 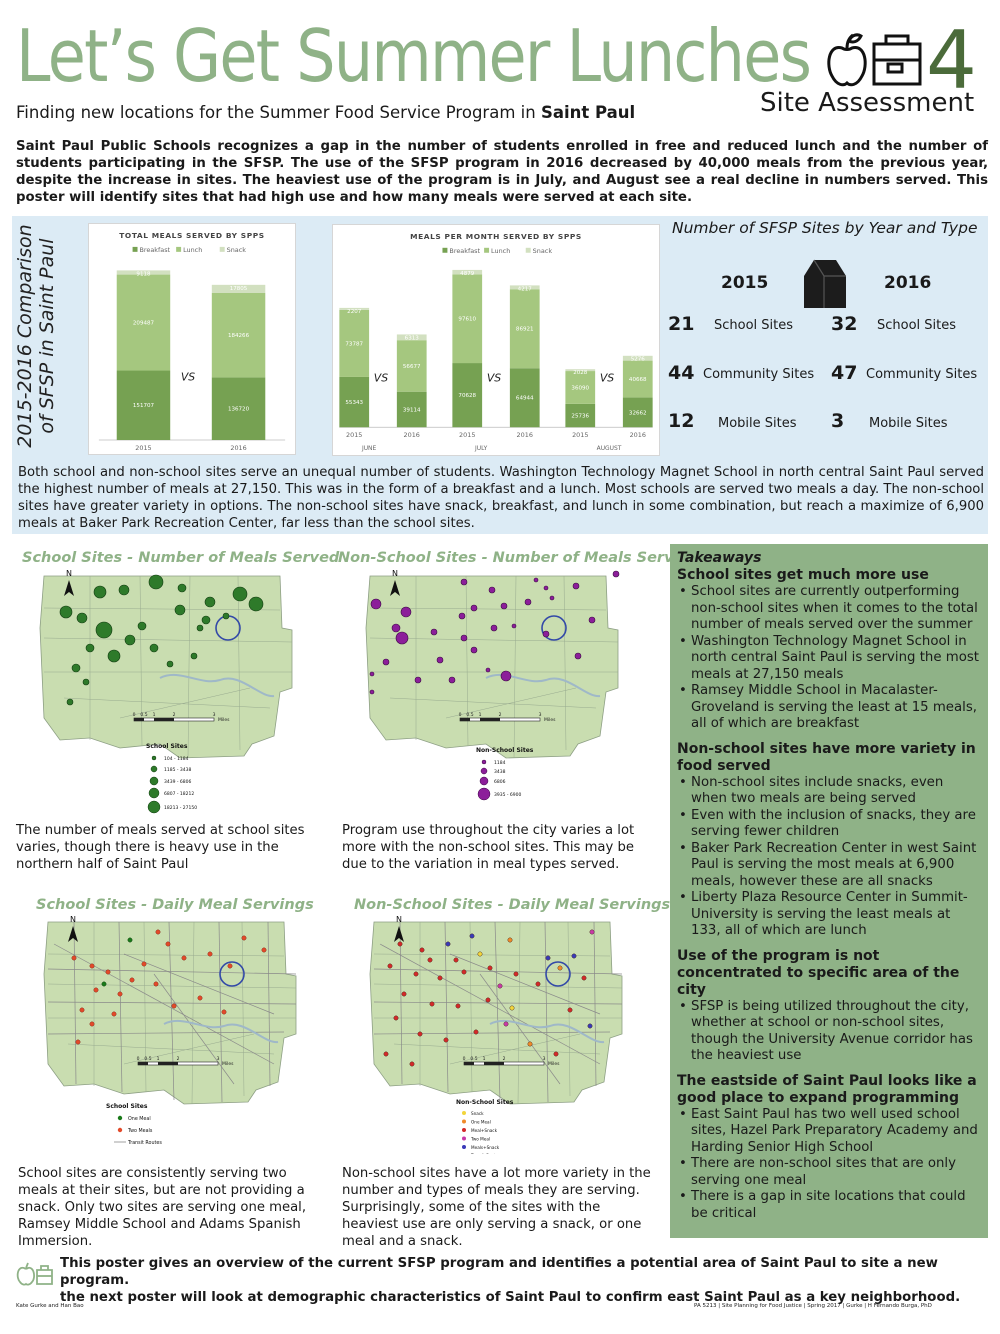 What do you see at coordinates (481, 1122) in the screenshot?
I see `legend-label: One Meal` at bounding box center [481, 1122].